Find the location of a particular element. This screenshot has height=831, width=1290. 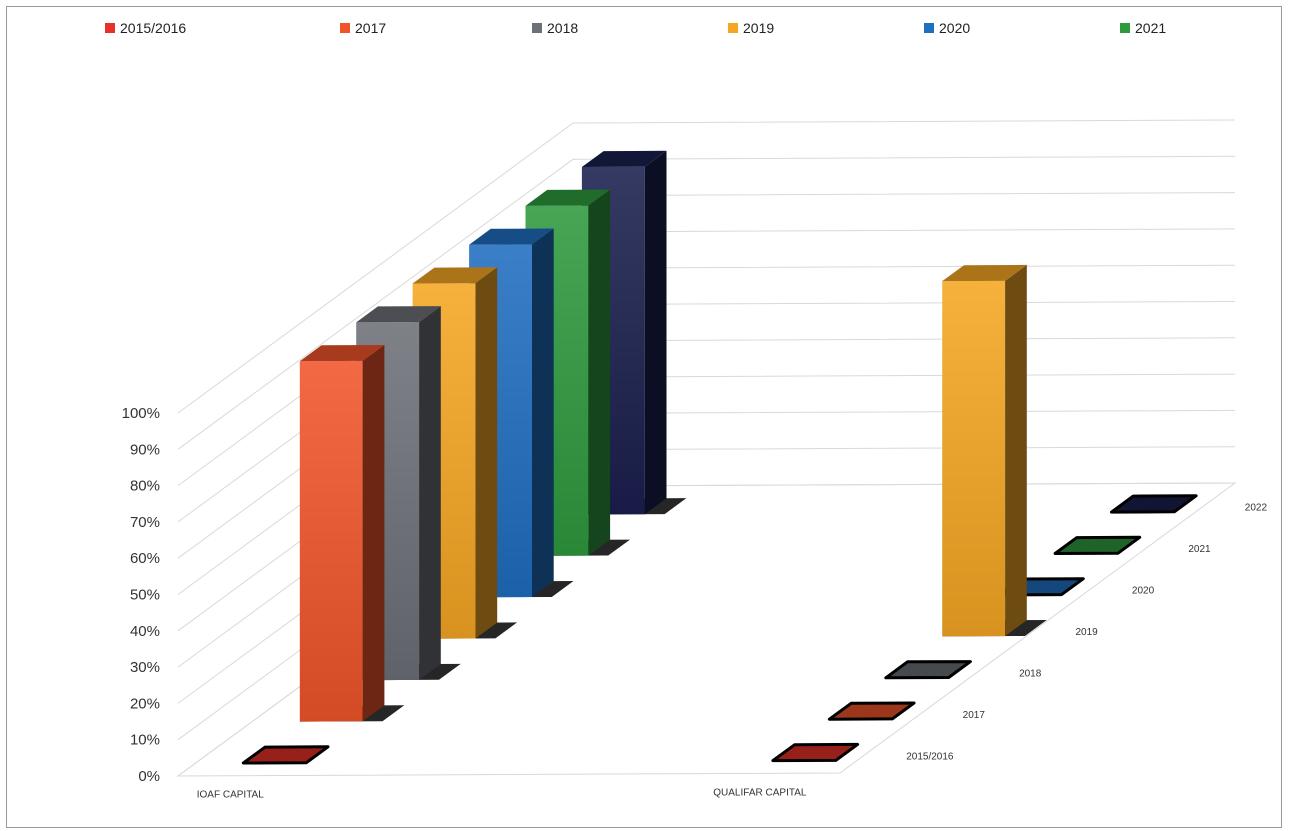

y-tick-label: 100% is located at coordinates (141, 413).